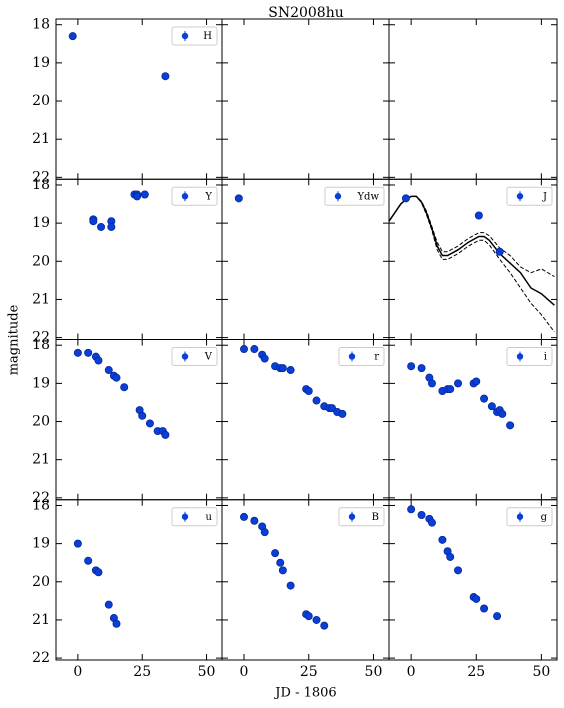  Describe the element at coordinates (304, 693) in the screenshot. I see `x-axis-label: JD - 1806` at that location.